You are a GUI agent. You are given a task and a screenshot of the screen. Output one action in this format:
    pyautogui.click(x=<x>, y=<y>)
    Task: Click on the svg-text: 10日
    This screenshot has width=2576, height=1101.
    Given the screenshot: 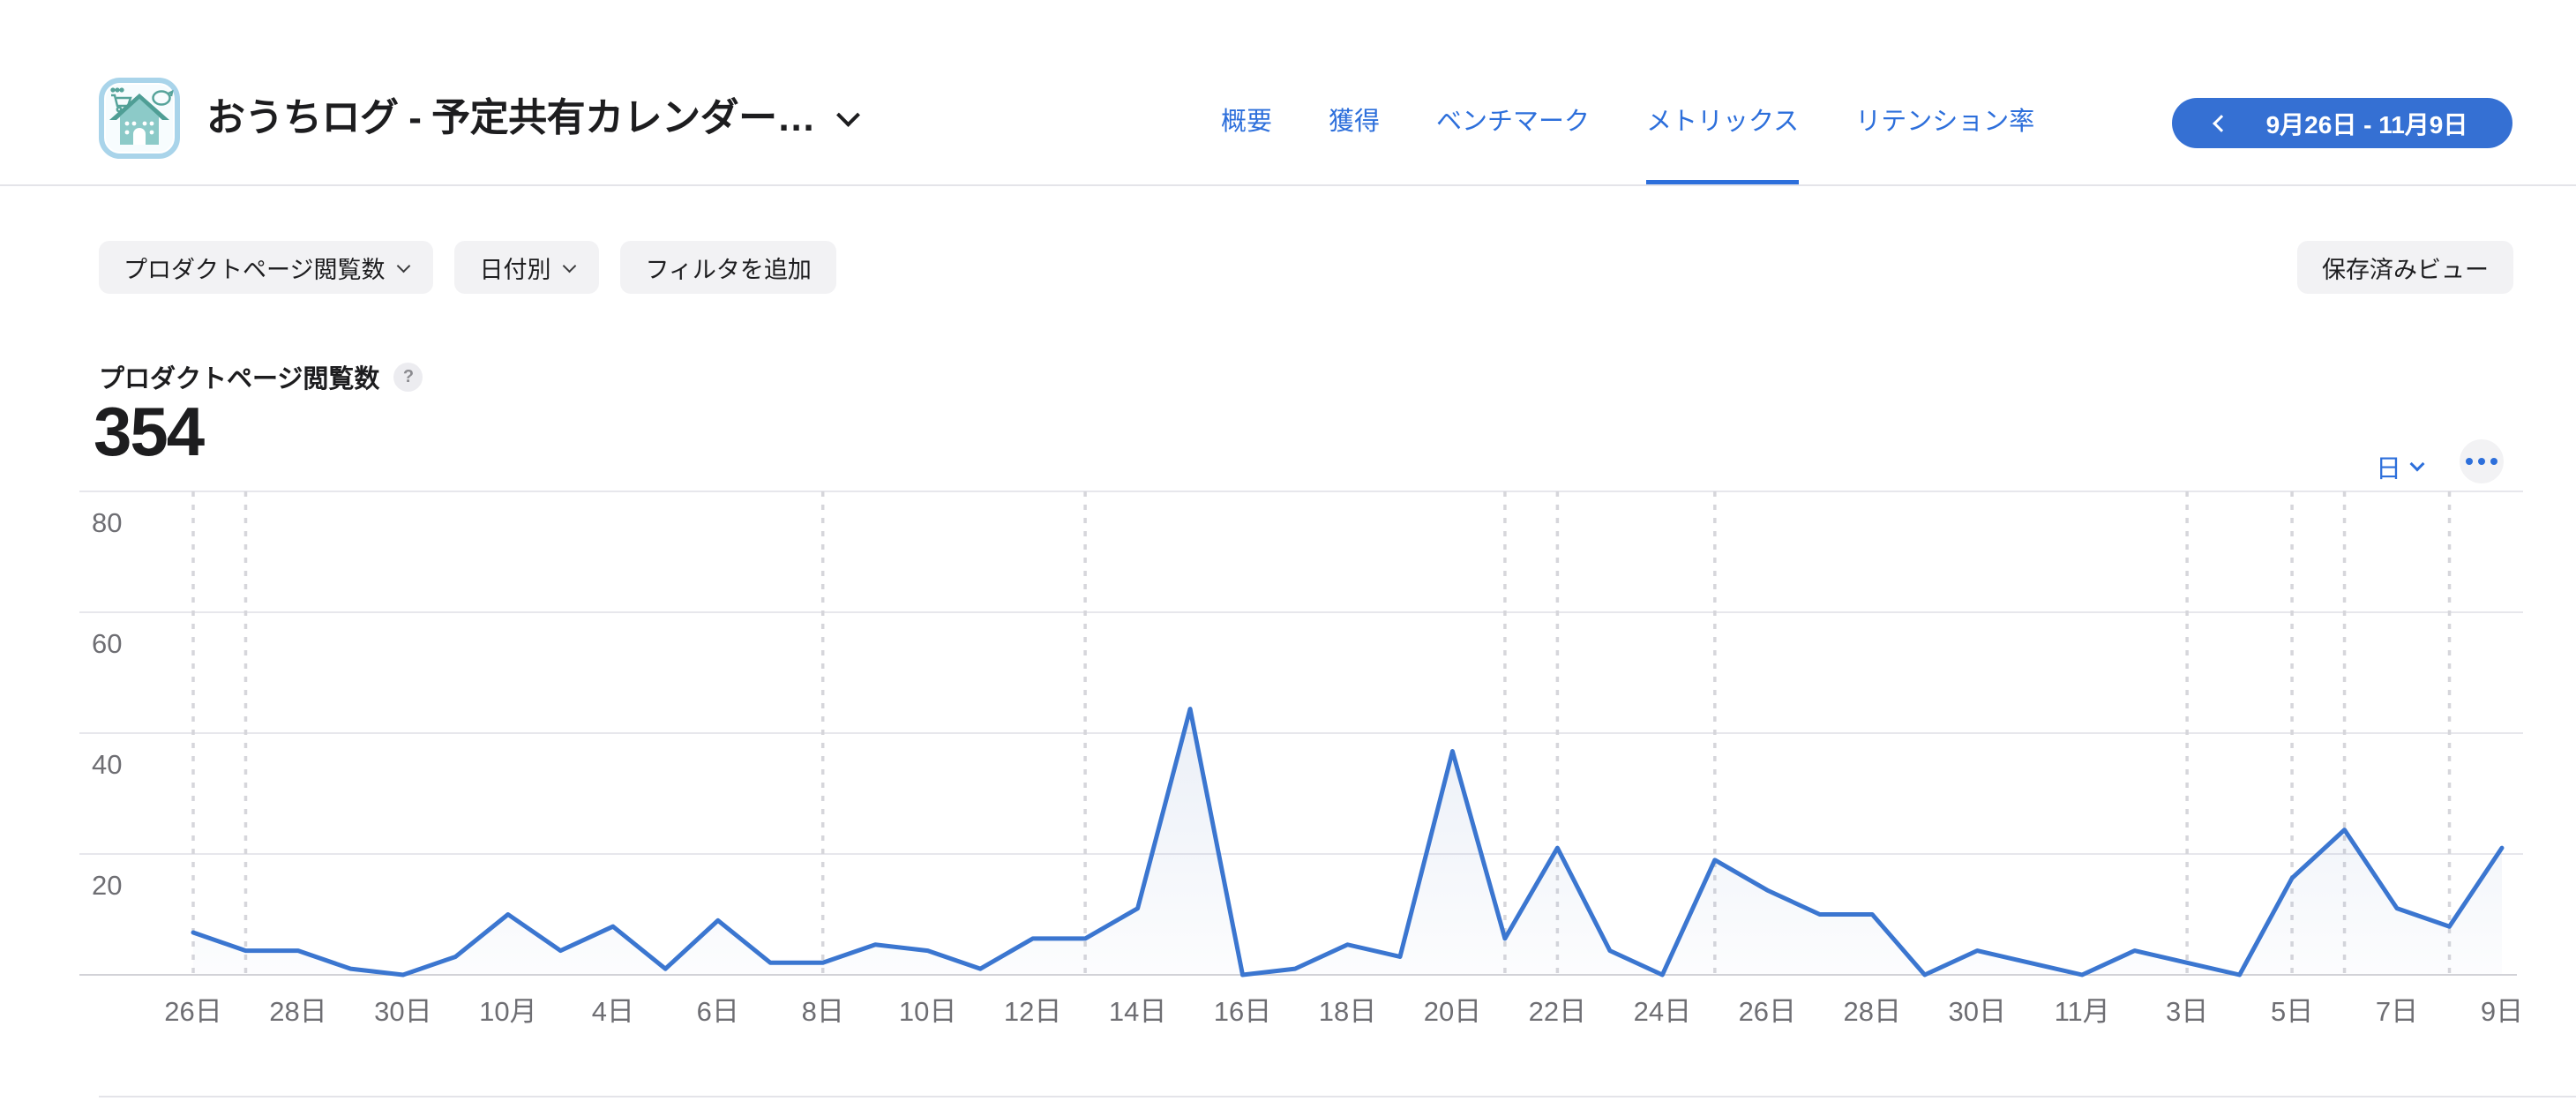 What is the action you would take?
    pyautogui.click(x=928, y=1011)
    